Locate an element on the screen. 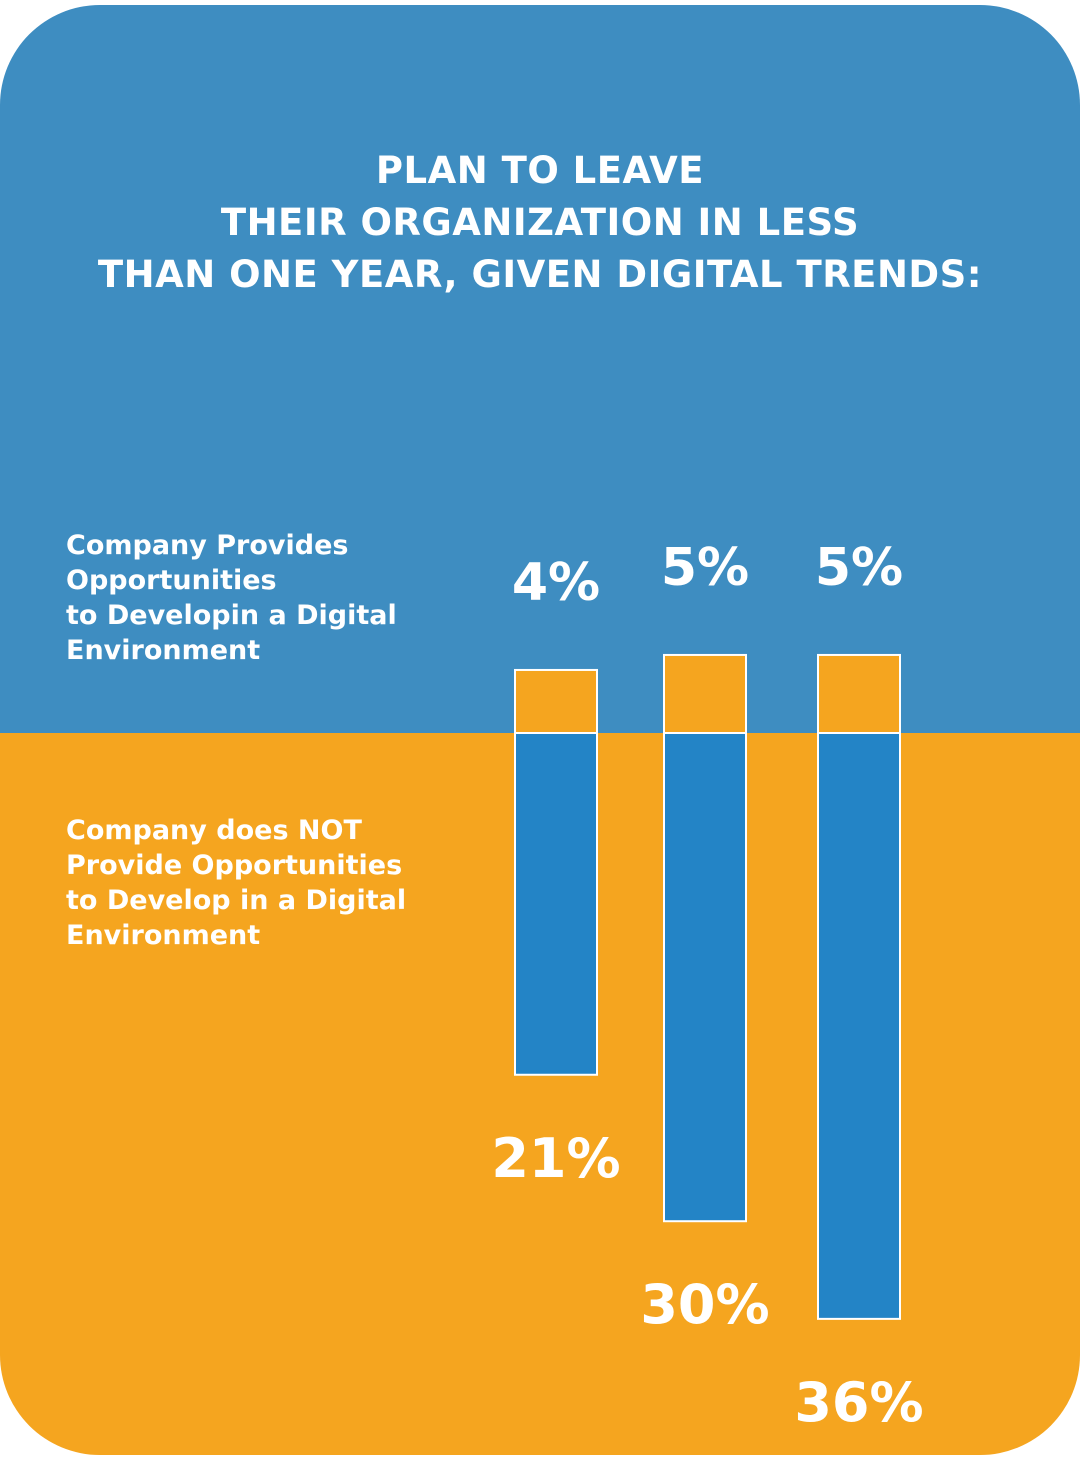  label-top-3: 5% is located at coordinates (859, 568).